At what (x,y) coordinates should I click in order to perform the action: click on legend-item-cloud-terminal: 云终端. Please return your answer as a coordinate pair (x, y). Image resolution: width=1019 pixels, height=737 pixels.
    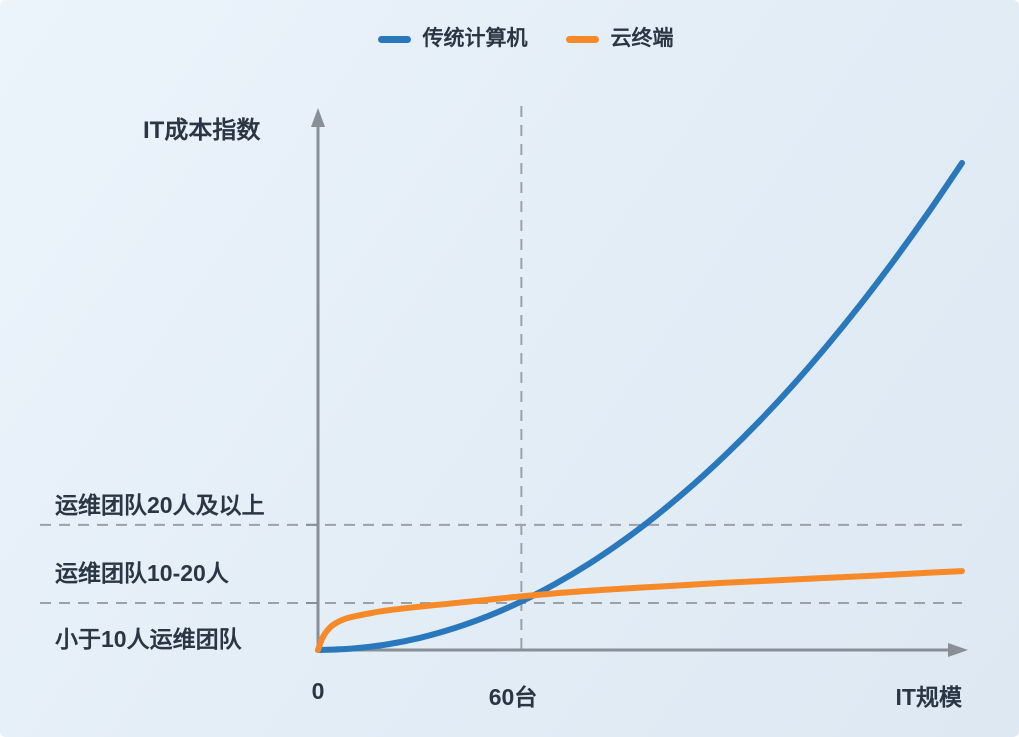
    Looking at the image, I should click on (619, 39).